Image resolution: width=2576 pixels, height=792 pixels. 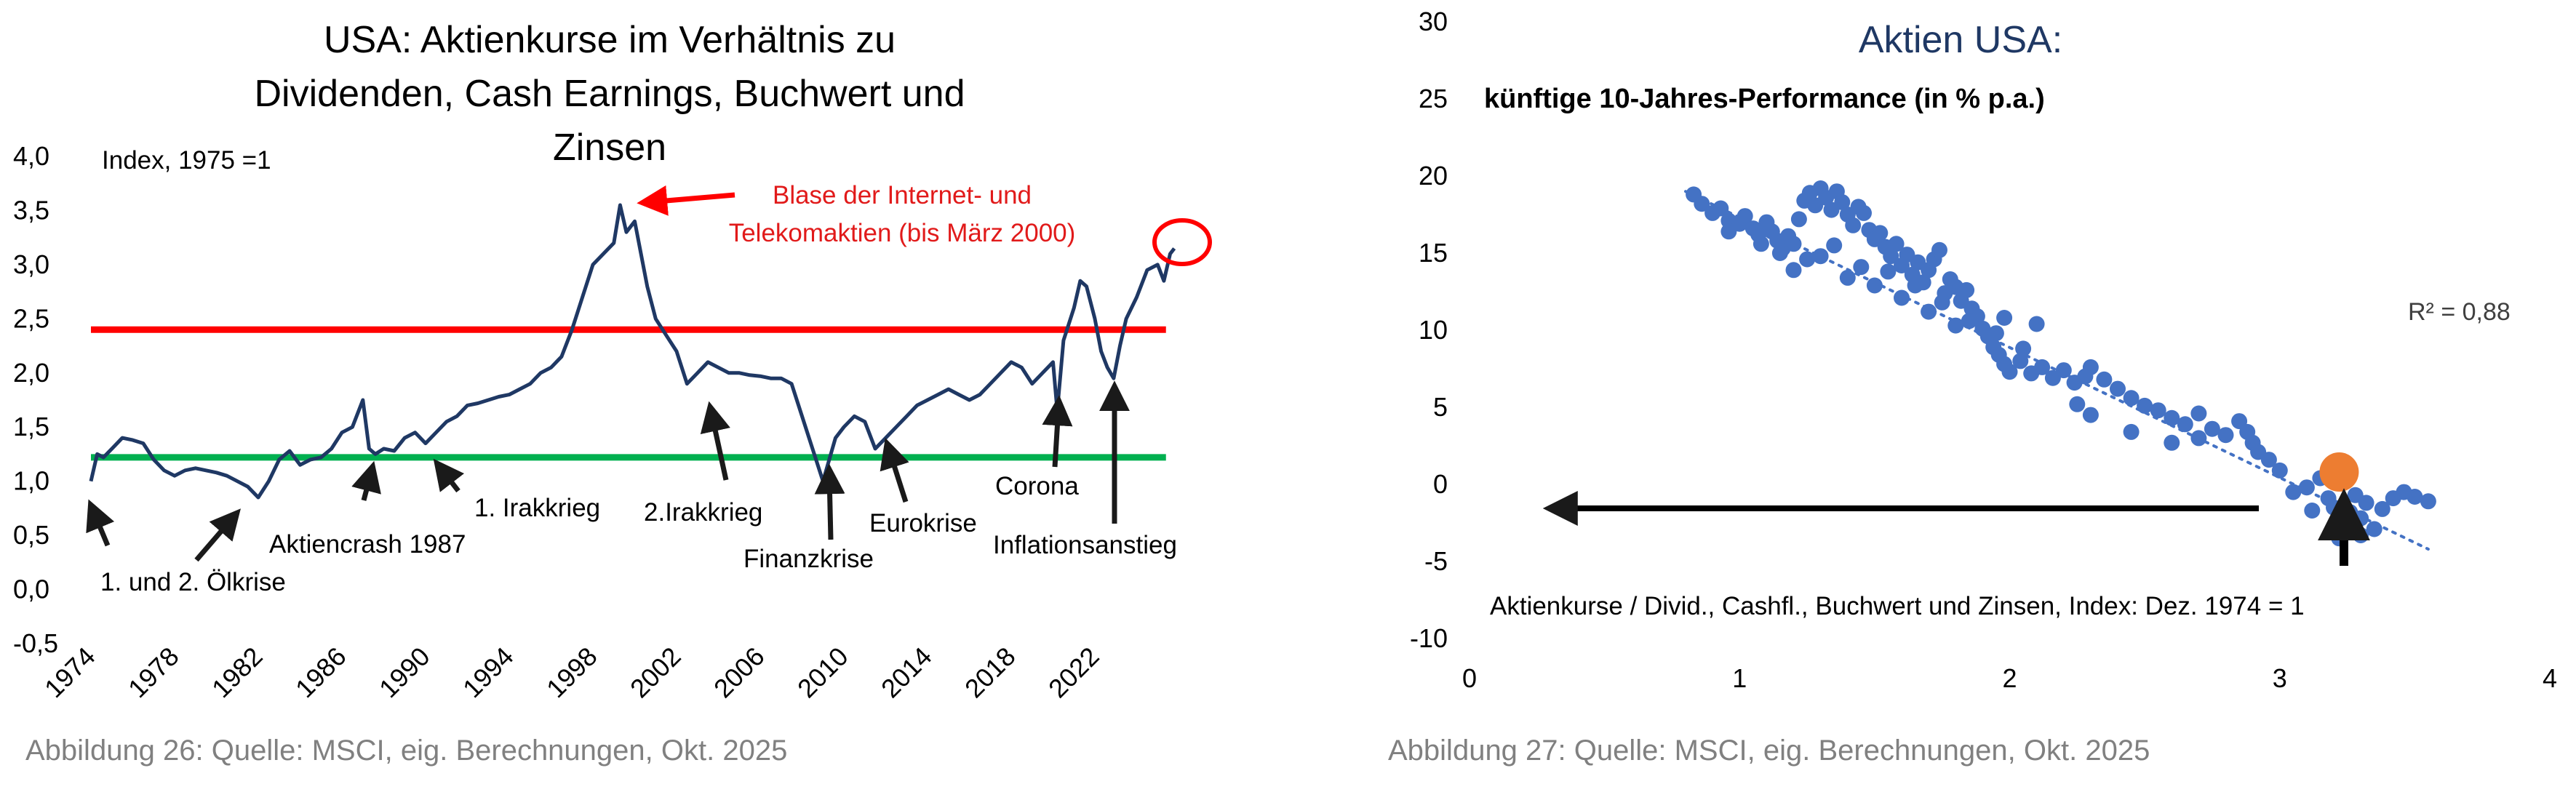 What do you see at coordinates (609, 148) in the screenshot?
I see `left-title-line-3: Zinsen` at bounding box center [609, 148].